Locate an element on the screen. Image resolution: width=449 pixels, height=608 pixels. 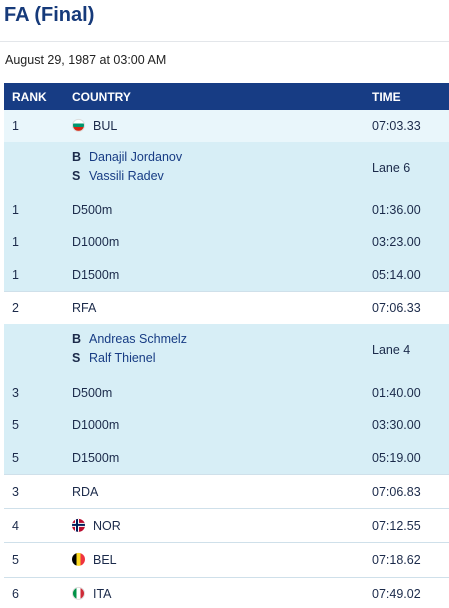
split-row: 1 D1500m 05:14.00 is located at coordinates (226, 274).